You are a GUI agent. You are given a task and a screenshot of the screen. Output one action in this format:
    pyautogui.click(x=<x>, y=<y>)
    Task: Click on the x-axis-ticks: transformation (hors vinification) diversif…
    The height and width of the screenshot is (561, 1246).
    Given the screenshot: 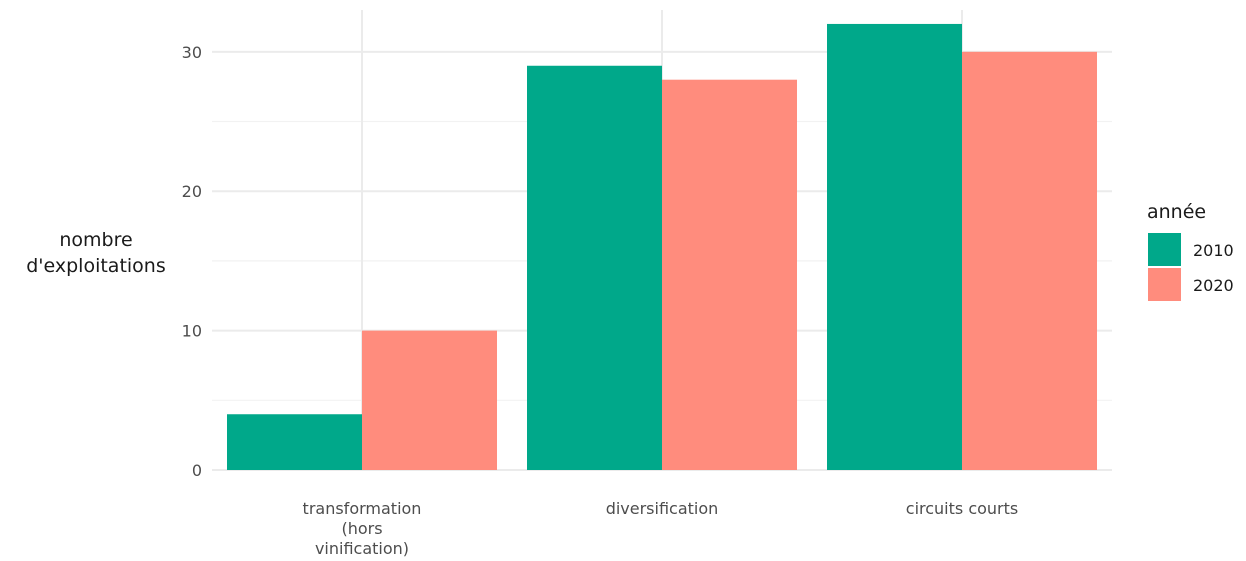 What is the action you would take?
    pyautogui.click(x=661, y=528)
    